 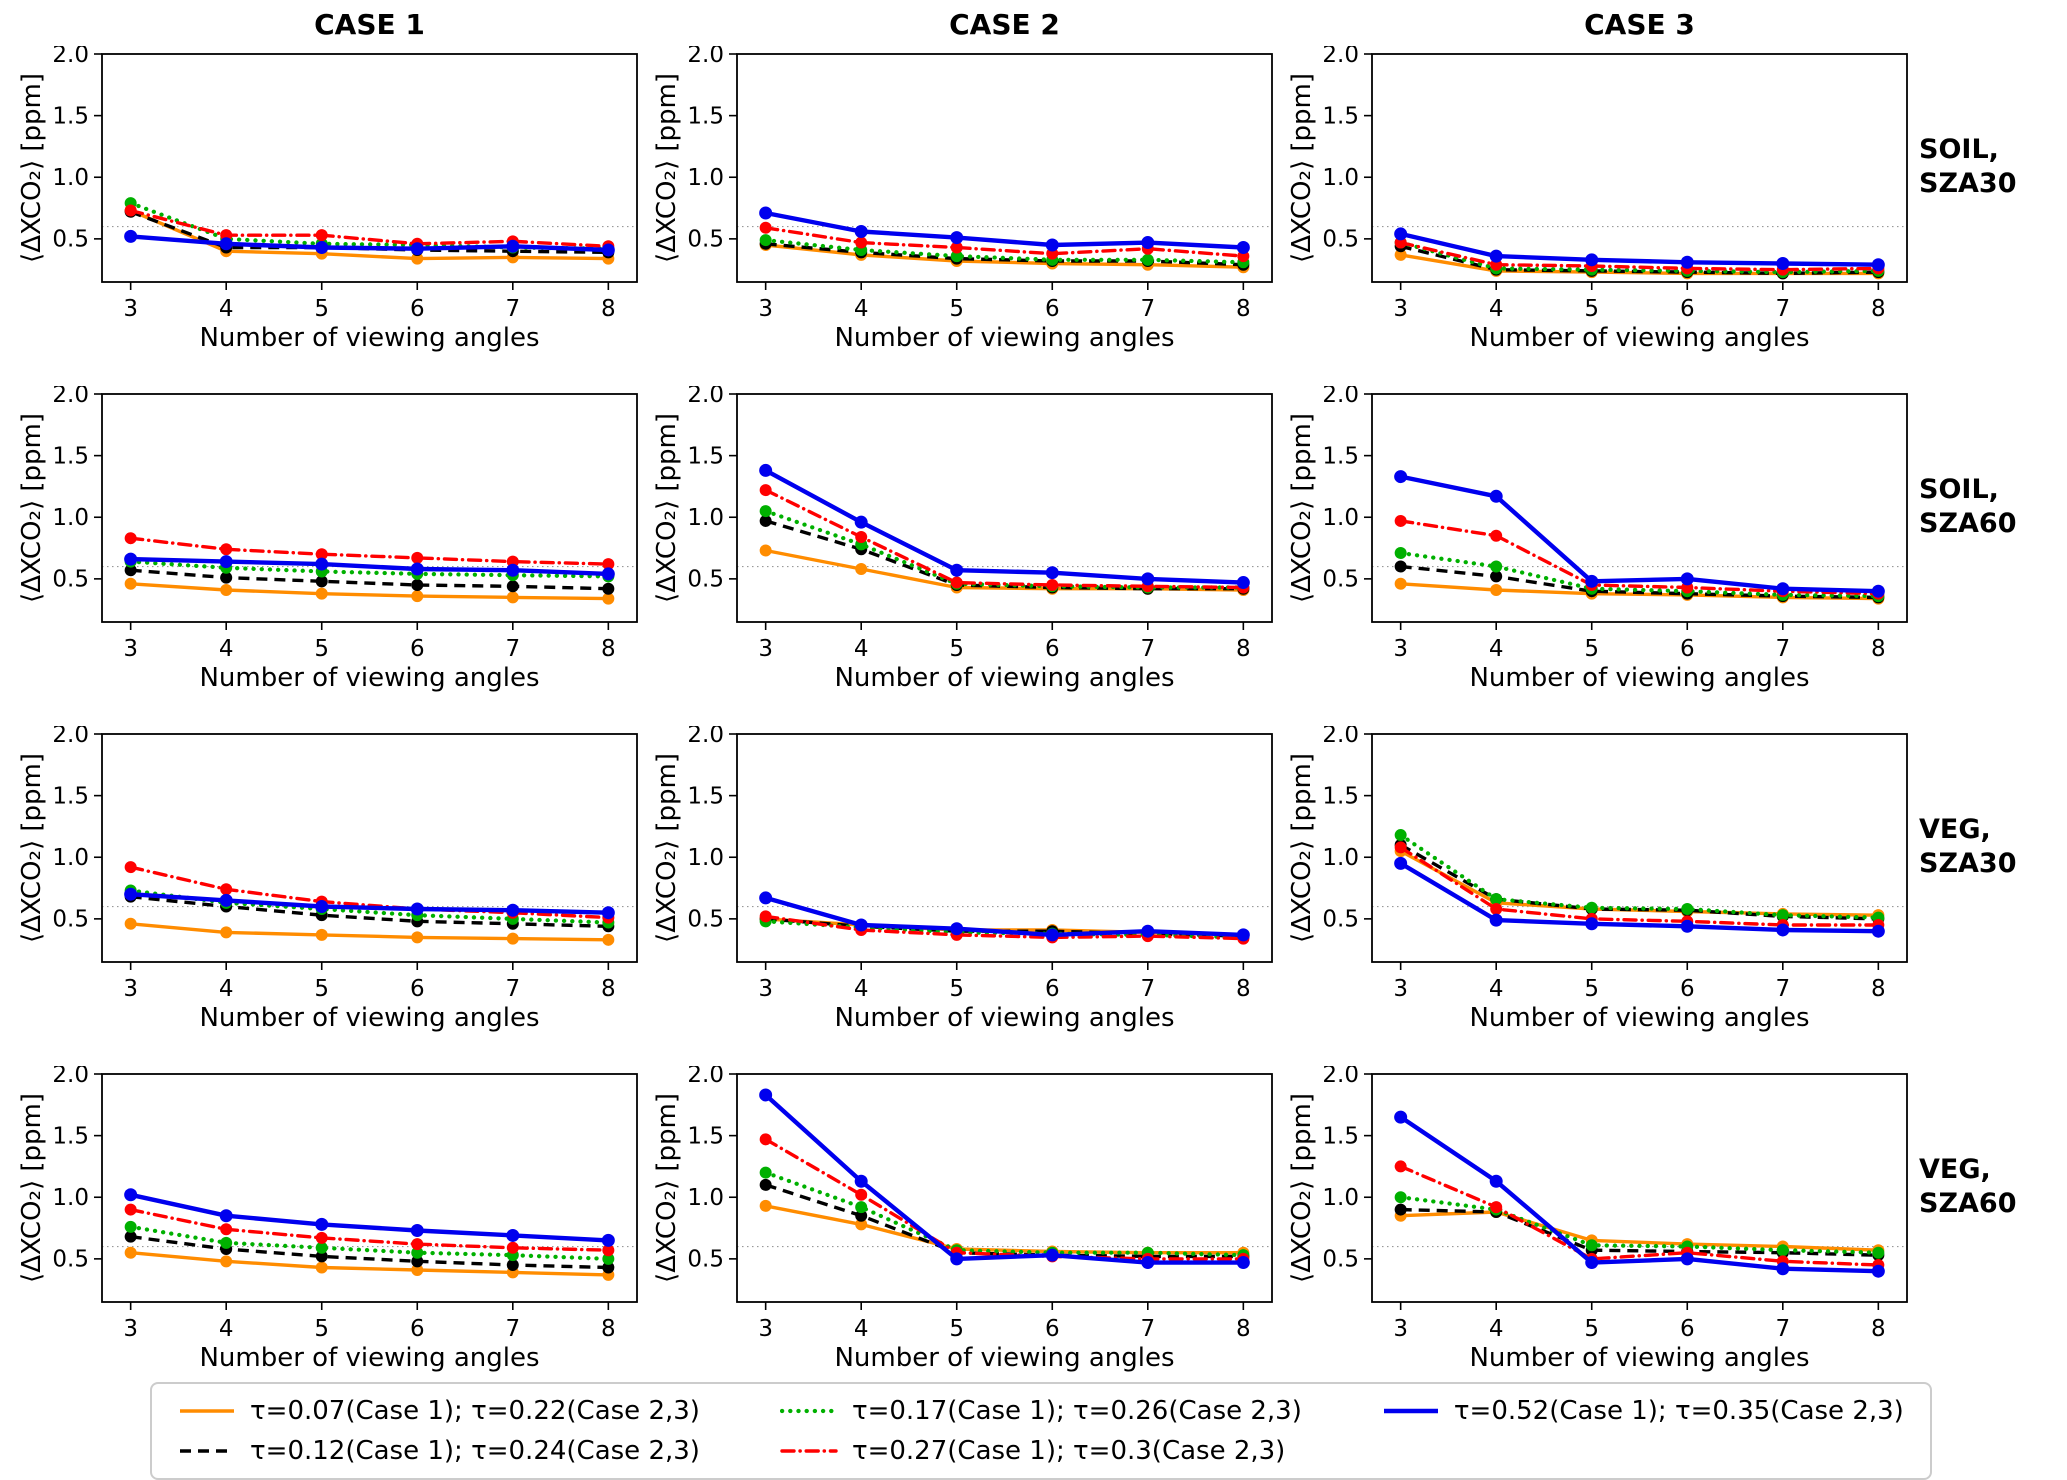 I want to click on legend-label: τ=0.27(Case 1); τ=0.3(Case 2,3), so click(x=1068, y=1451).